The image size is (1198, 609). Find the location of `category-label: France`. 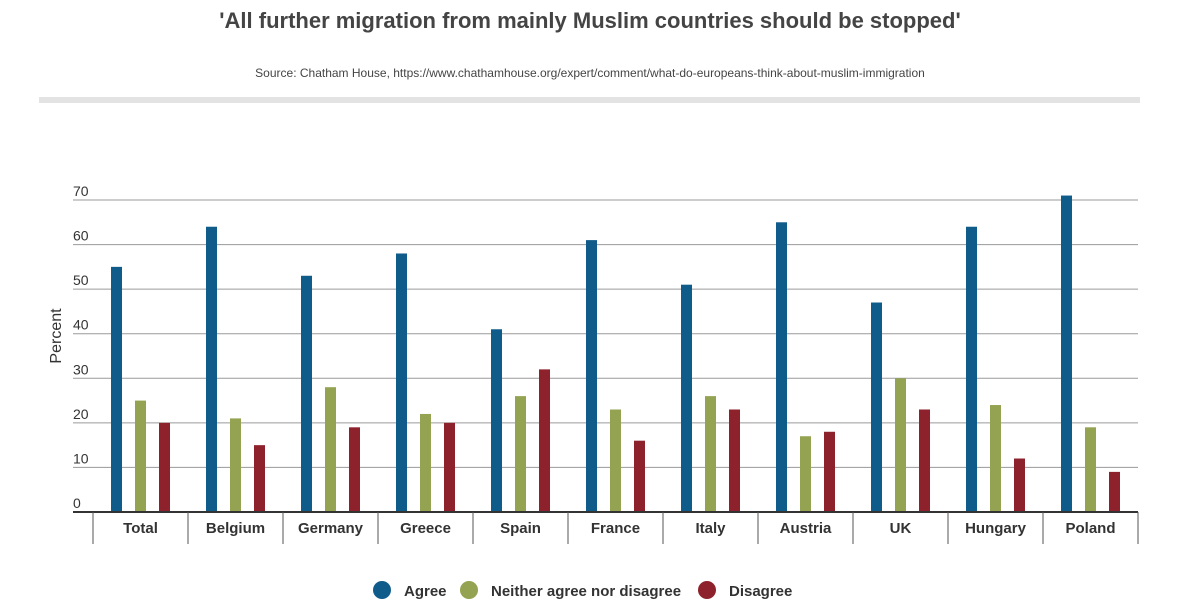

category-label: France is located at coordinates (615, 528).